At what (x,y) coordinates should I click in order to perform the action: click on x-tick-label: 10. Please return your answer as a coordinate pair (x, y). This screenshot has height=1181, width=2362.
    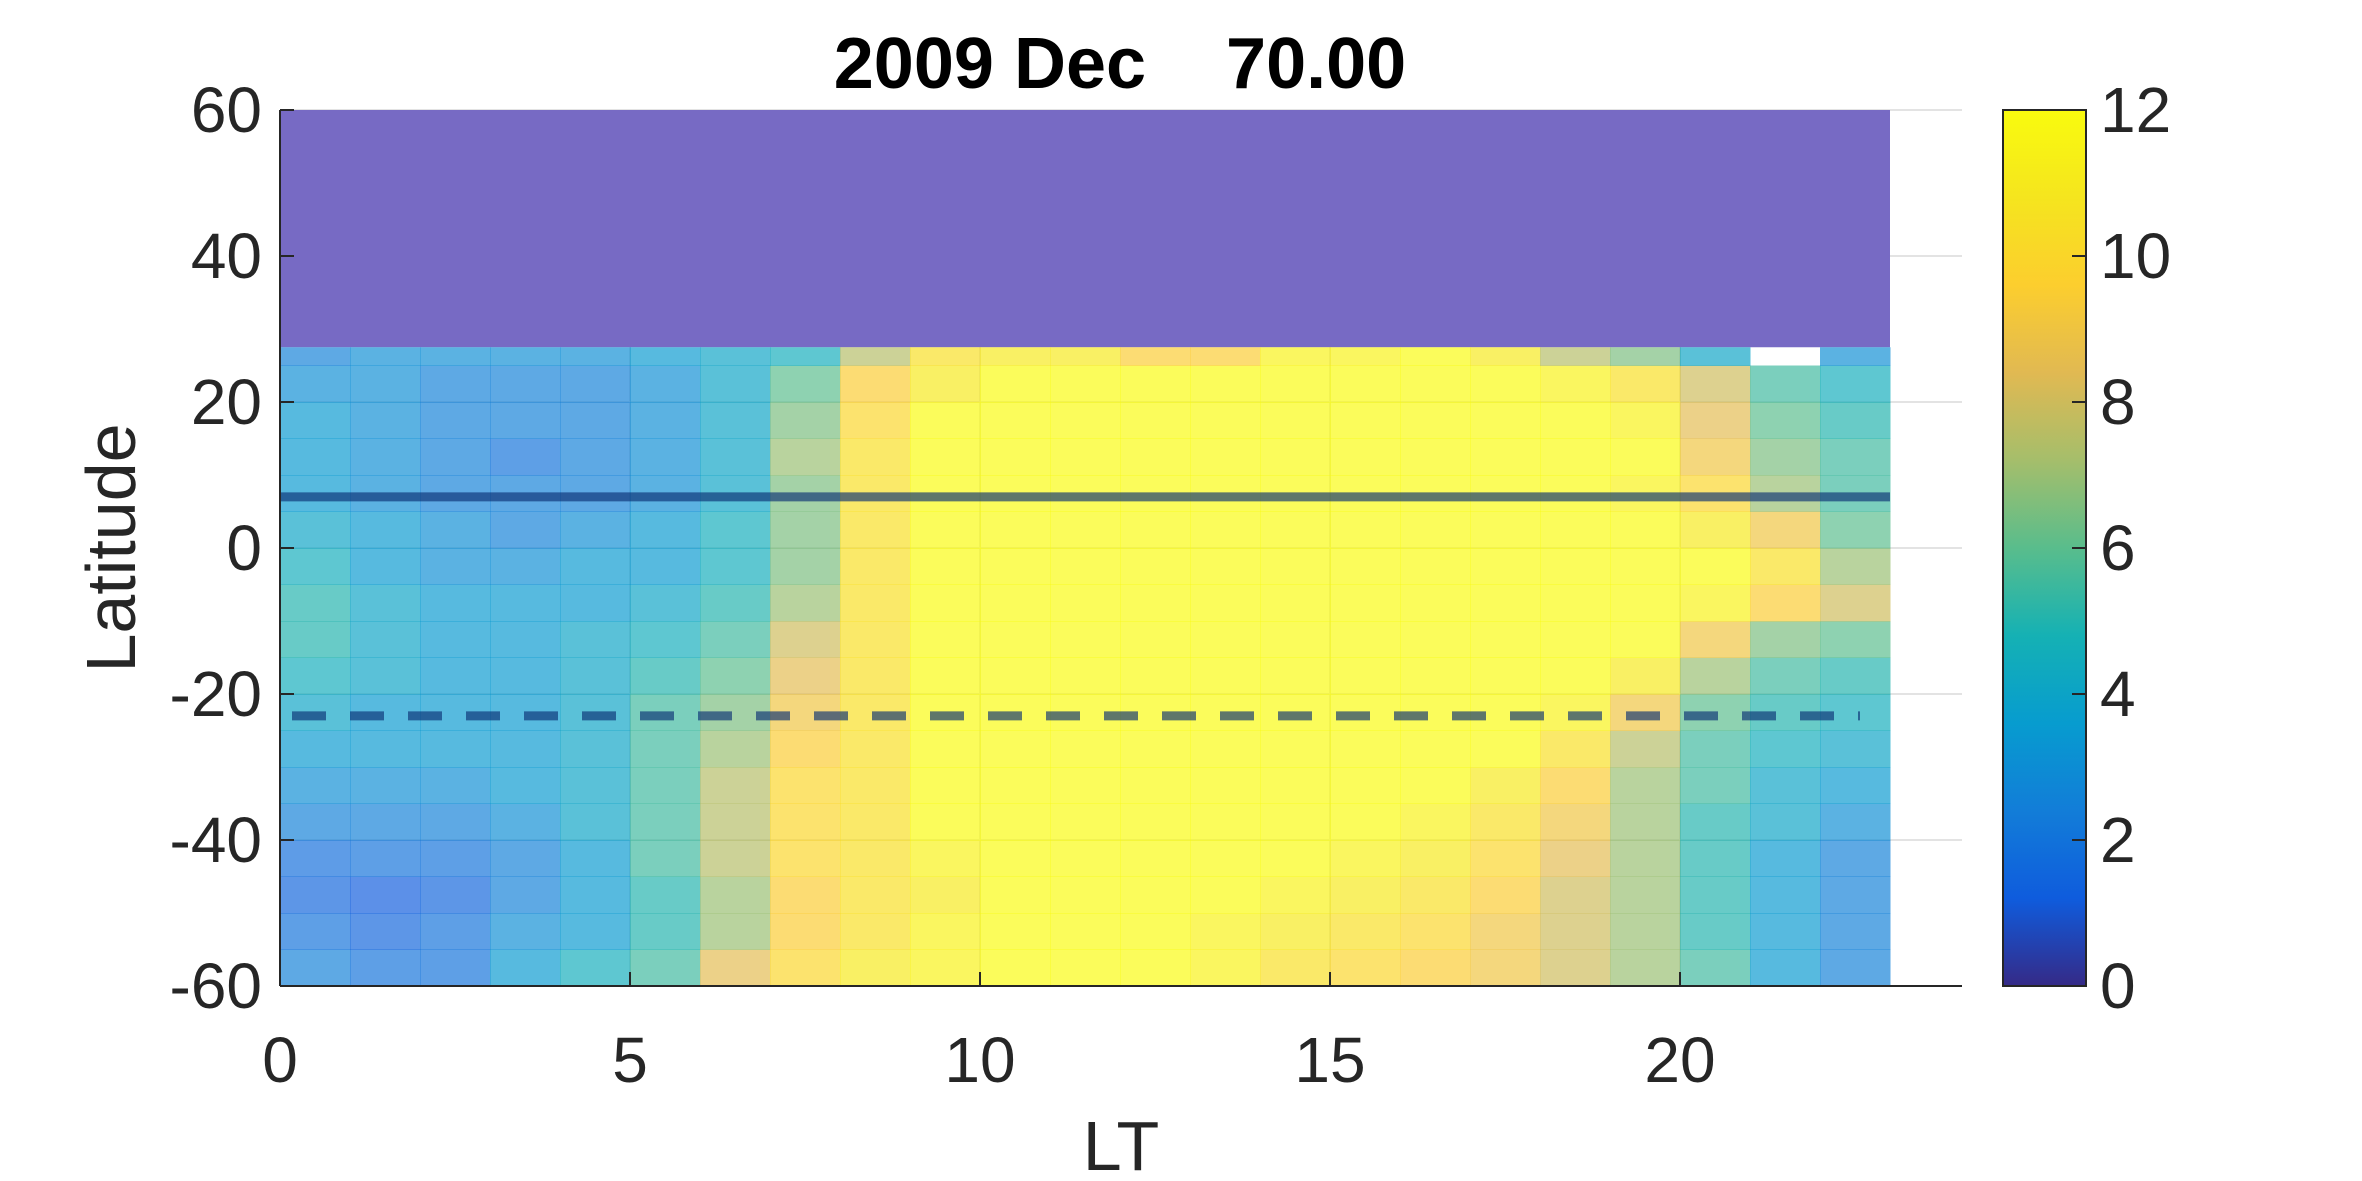
    Looking at the image, I should click on (979, 1060).